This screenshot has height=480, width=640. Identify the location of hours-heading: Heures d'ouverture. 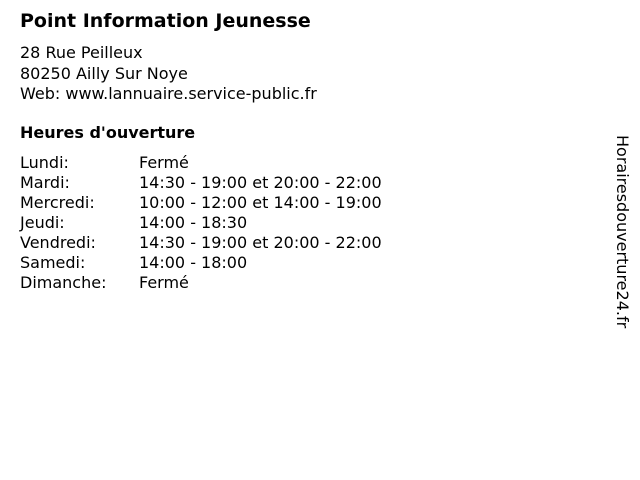
(108, 132).